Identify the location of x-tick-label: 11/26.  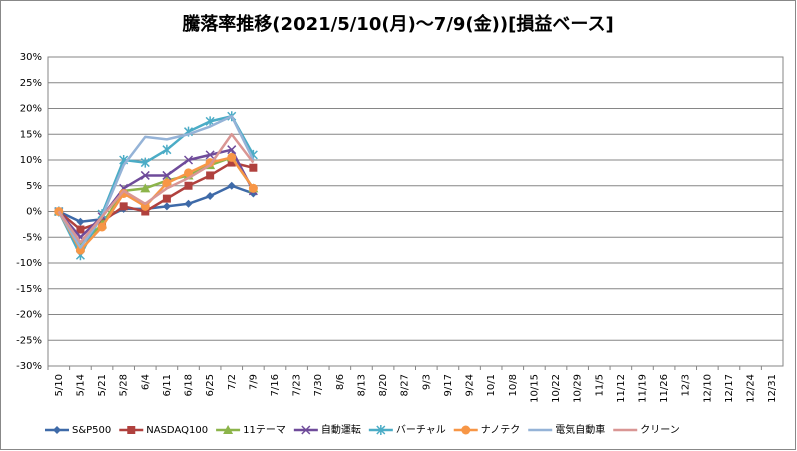
(664, 388).